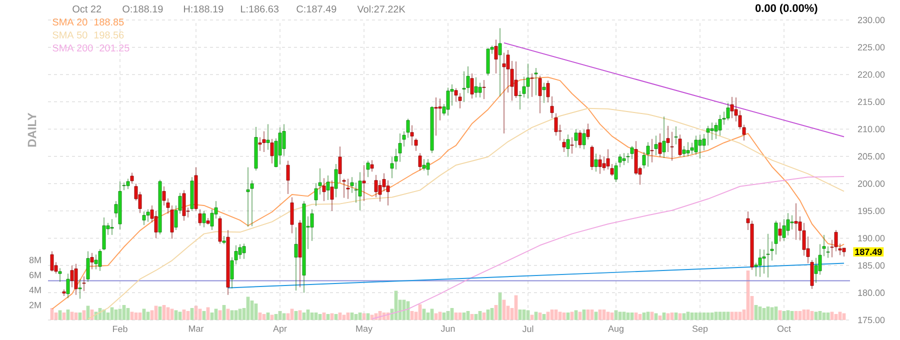 The image size is (900, 340). What do you see at coordinates (871, 129) in the screenshot?
I see `y-tick-label: 210.00` at bounding box center [871, 129].